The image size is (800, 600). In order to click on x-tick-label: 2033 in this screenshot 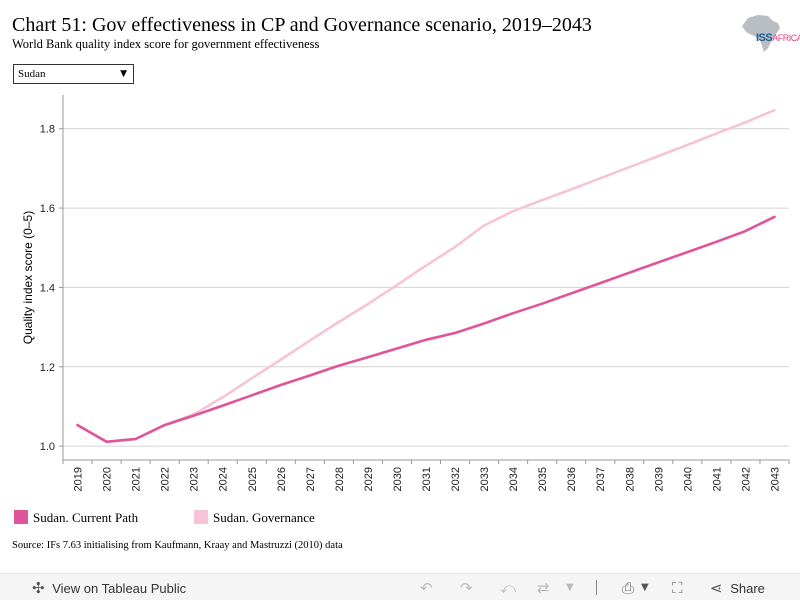, I will do `click(485, 479)`.